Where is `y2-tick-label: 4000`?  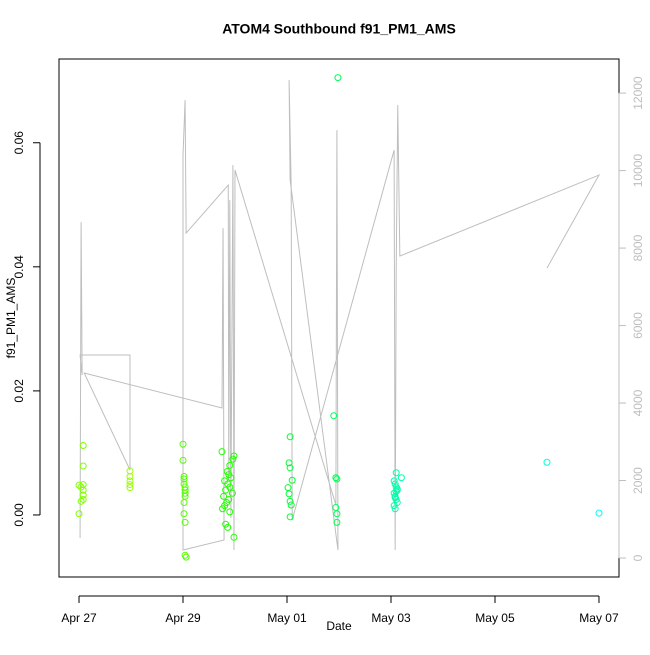 y2-tick-label: 4000 is located at coordinates (638, 402).